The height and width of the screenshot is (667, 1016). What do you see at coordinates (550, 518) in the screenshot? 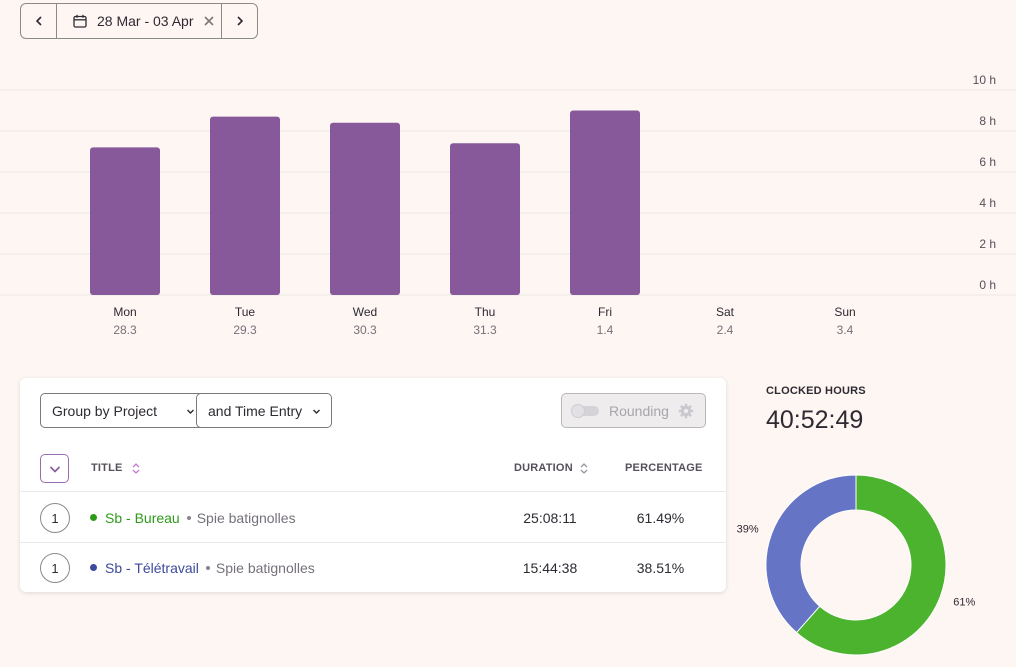
I see `duration-cell: 25:08:11` at bounding box center [550, 518].